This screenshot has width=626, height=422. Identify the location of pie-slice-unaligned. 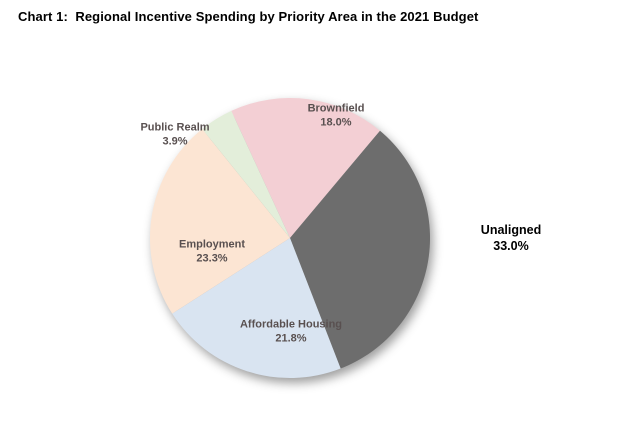
(360, 249).